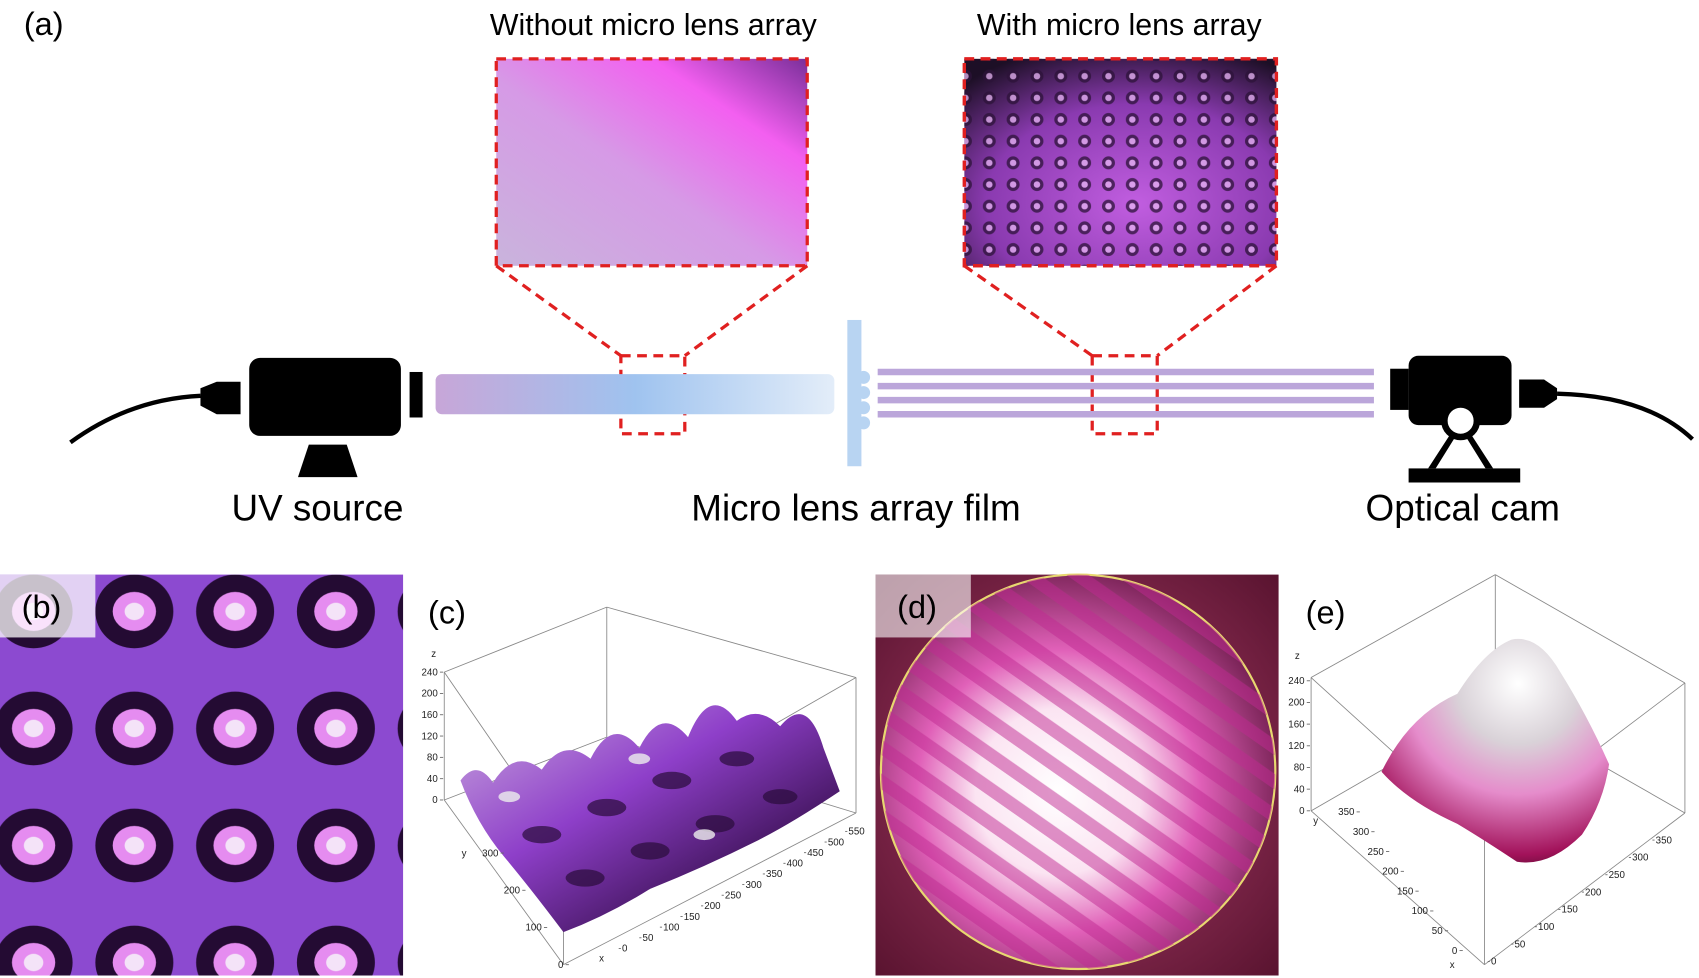  I want to click on optical-cam, so click(1542, 419).